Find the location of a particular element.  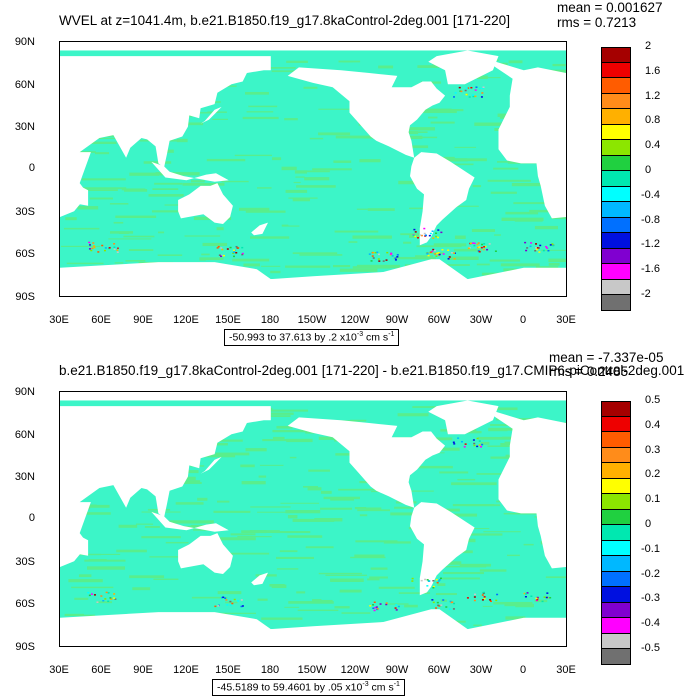

panel-2-lon-label: 120W is located at coordinates (355, 670).